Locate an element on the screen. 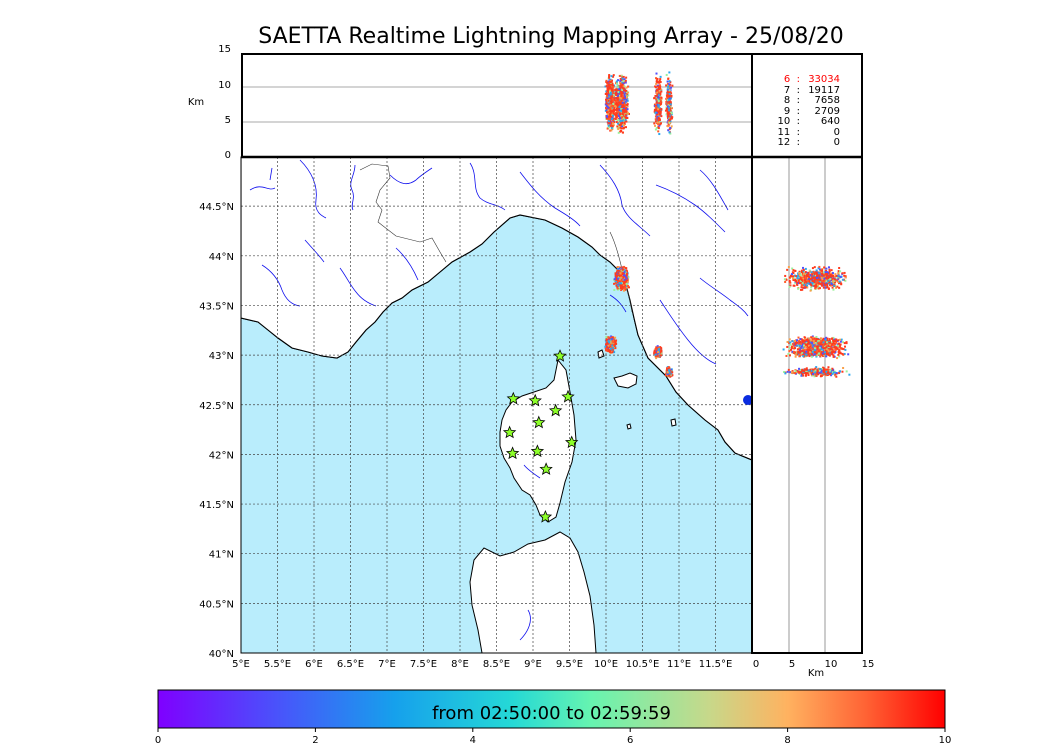  count-level: 10 : is located at coordinates (788, 121).